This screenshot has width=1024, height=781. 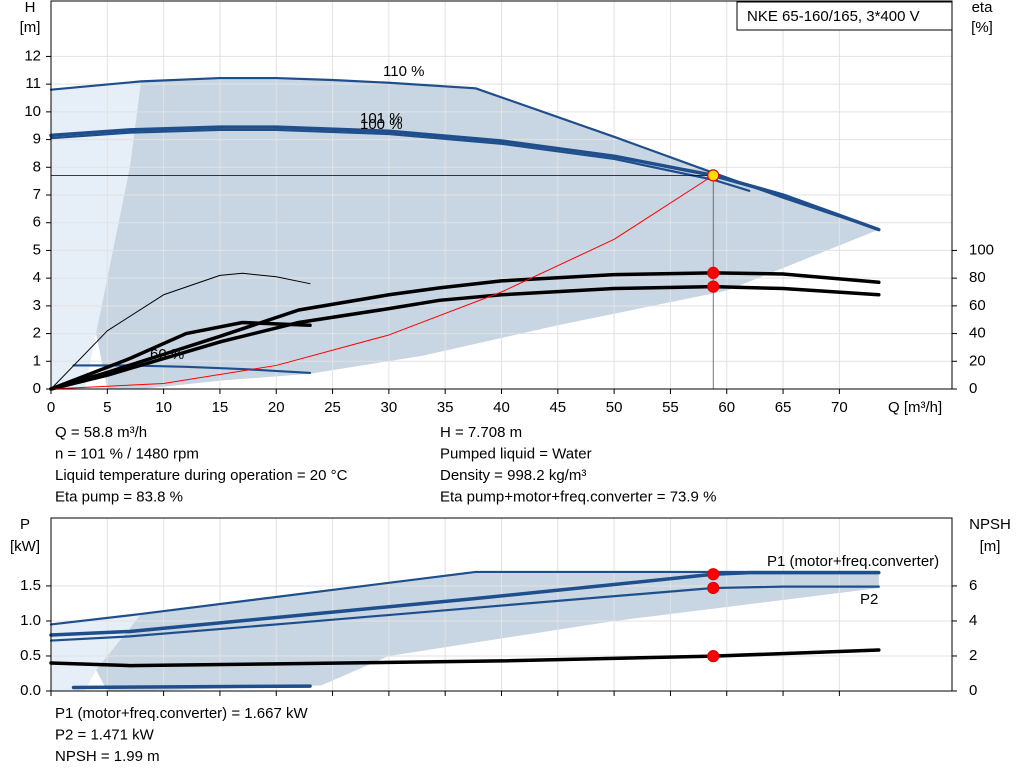 I want to click on y-tick-label: 9, so click(x=37, y=139).